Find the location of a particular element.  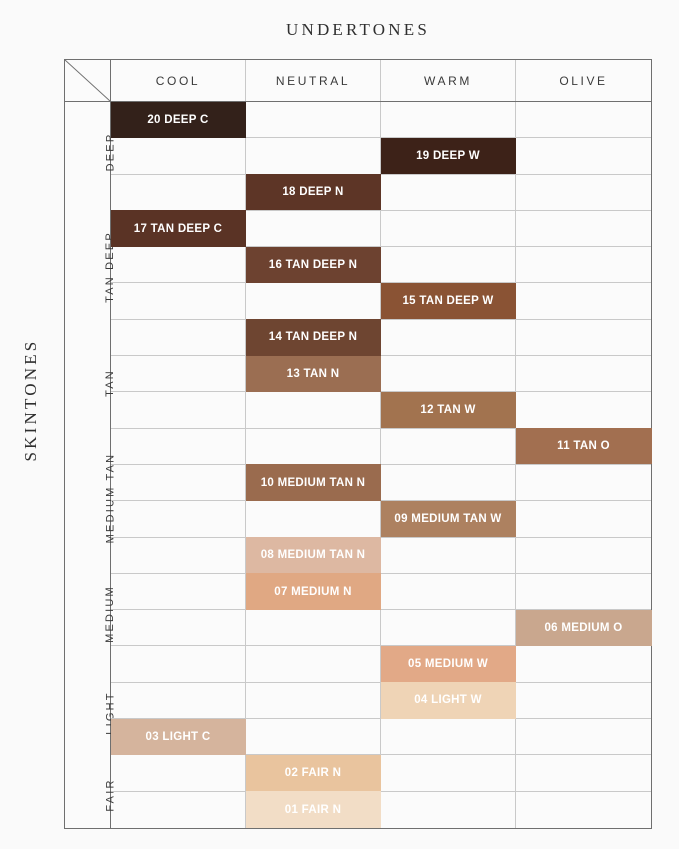

row-group-label-rail: DEEP TAN DEEP TAN MEDIUM TAN MEDIUM LIGHT FAIR is located at coordinates (90, 465).